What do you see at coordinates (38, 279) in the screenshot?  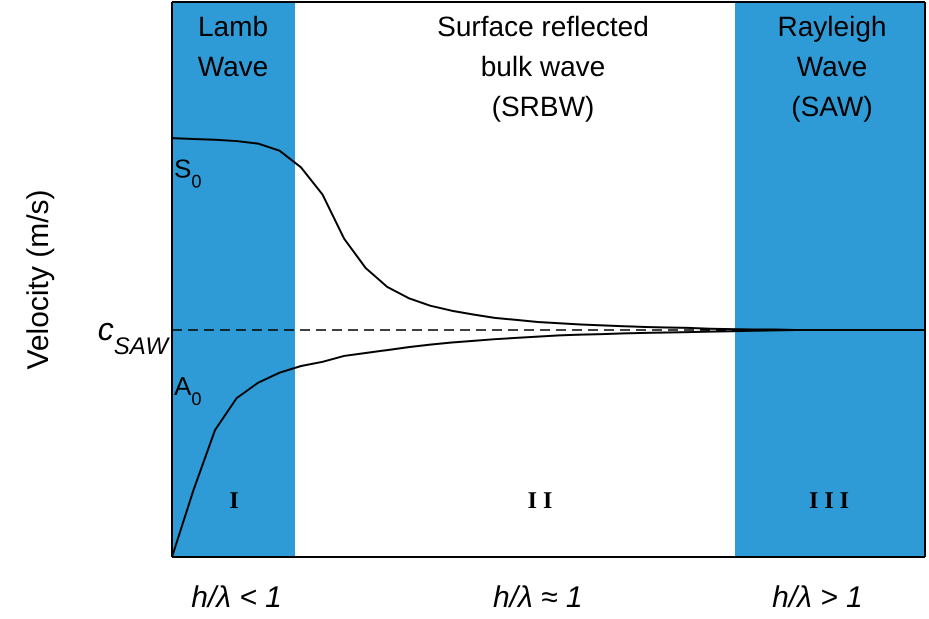 I see `y-axis-title: Velocity (m/s)` at bounding box center [38, 279].